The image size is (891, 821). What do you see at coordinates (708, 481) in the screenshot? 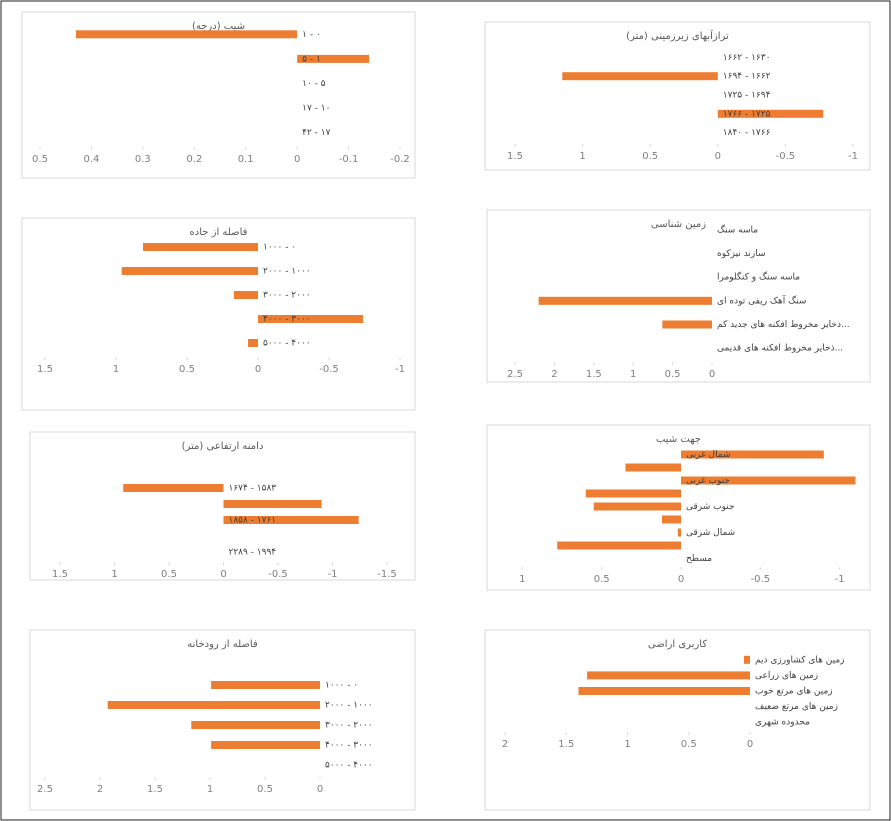
I see `category-label: جنوب غربی` at bounding box center [708, 481].